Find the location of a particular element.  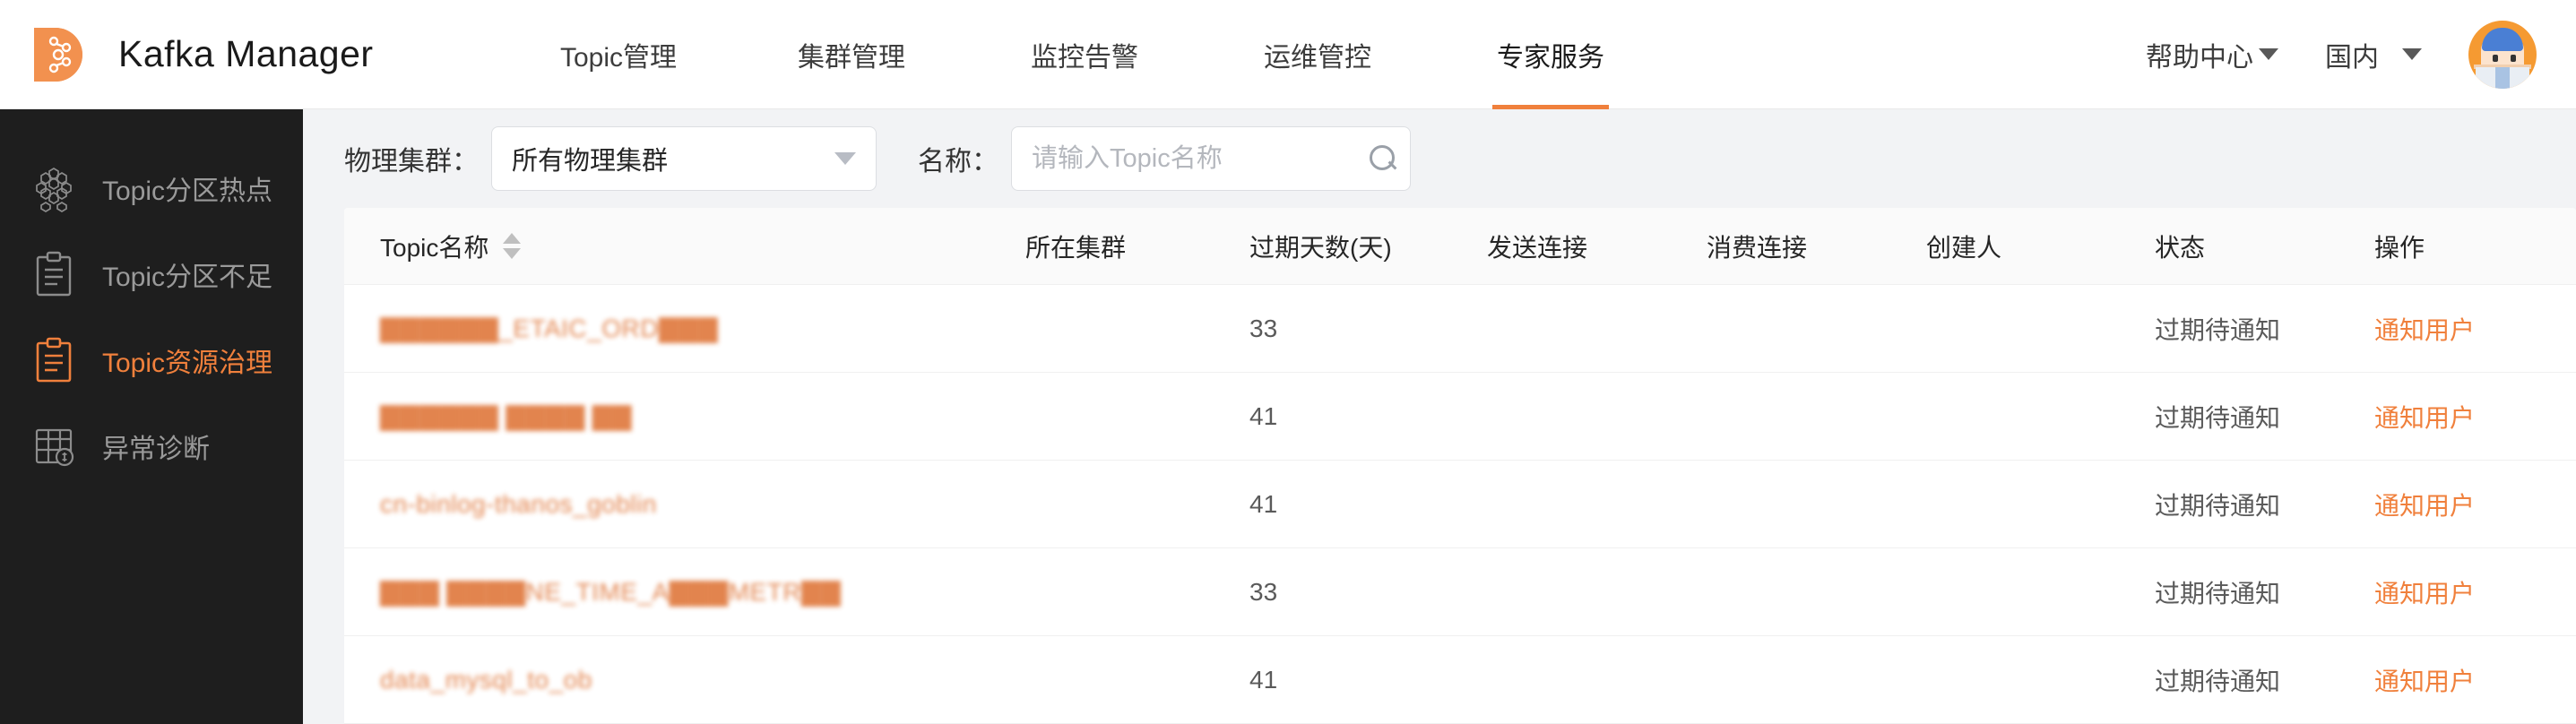

topic-name-value: ▇▇▇ ▇▇▇▇NE_TIME_A▇▇▇METR▇▇ is located at coordinates (611, 592).